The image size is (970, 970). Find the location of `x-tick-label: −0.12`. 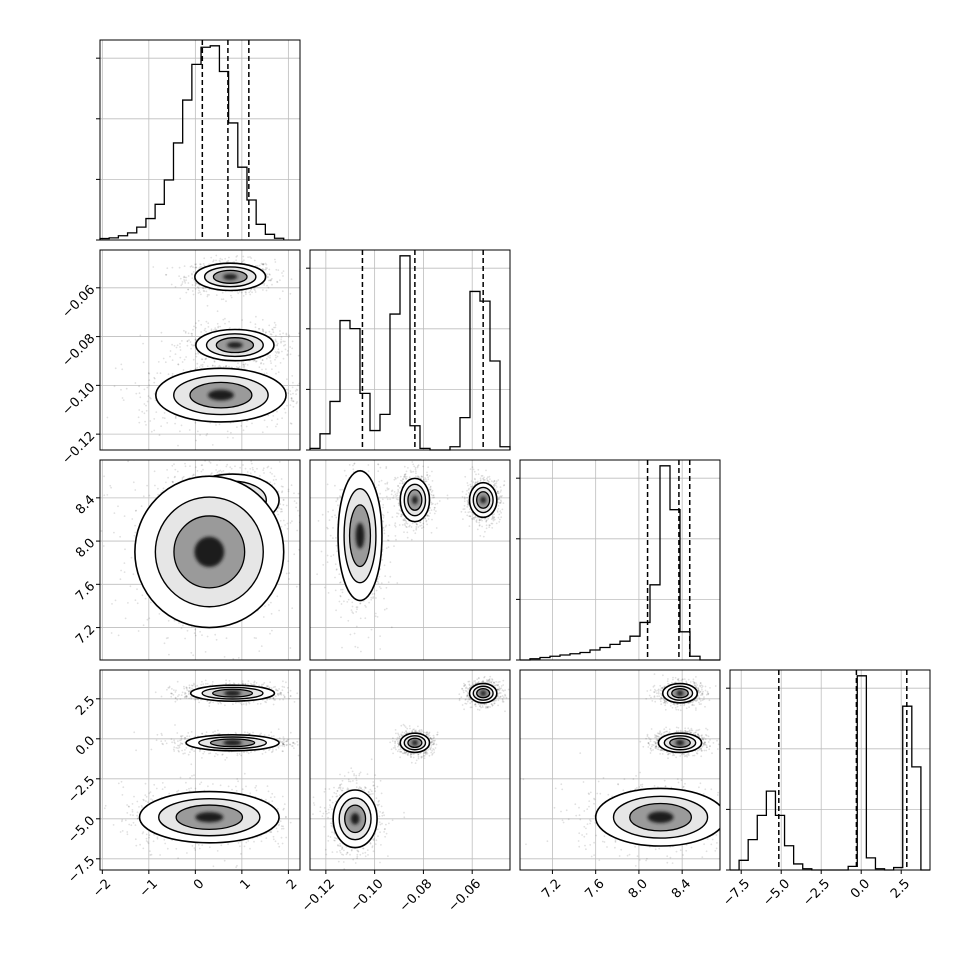

x-tick-label: −0.12 is located at coordinates (318, 895).